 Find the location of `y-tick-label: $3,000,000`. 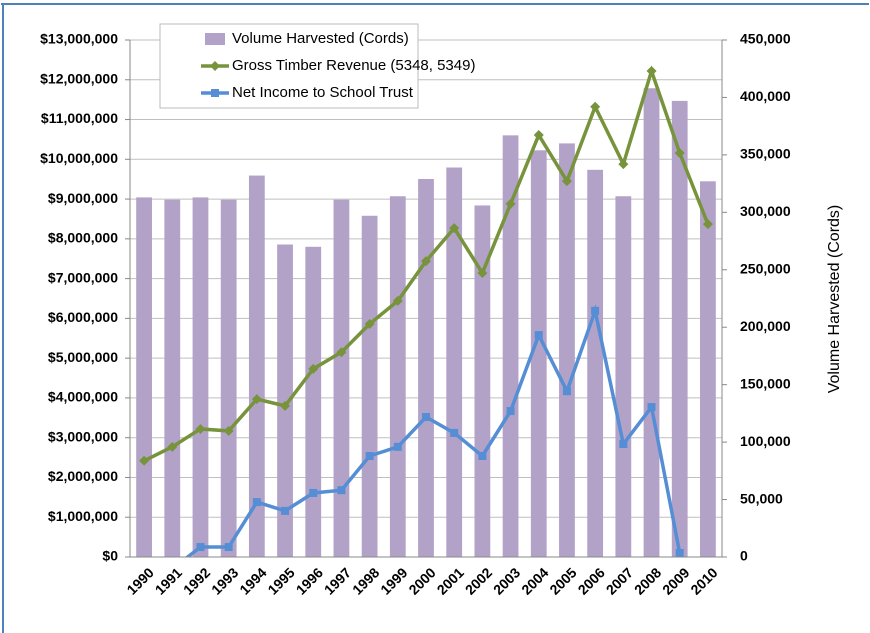

y-tick-label: $3,000,000 is located at coordinates (83, 436).